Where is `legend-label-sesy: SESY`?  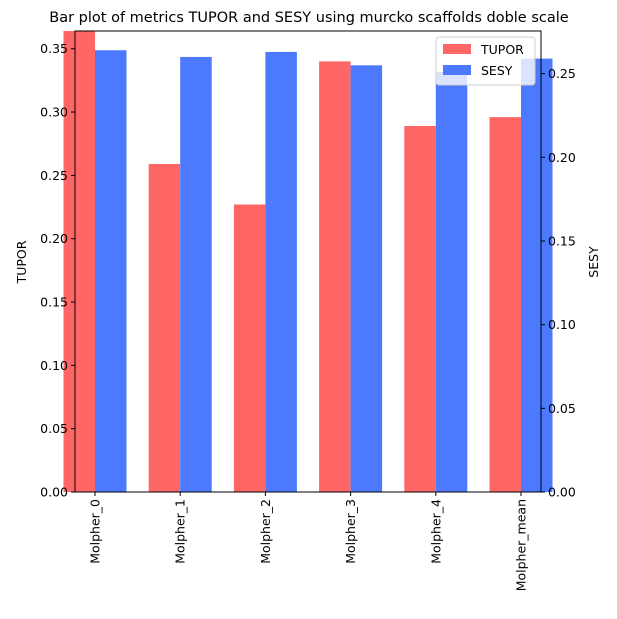
legend-label-sesy: SESY is located at coordinates (497, 70).